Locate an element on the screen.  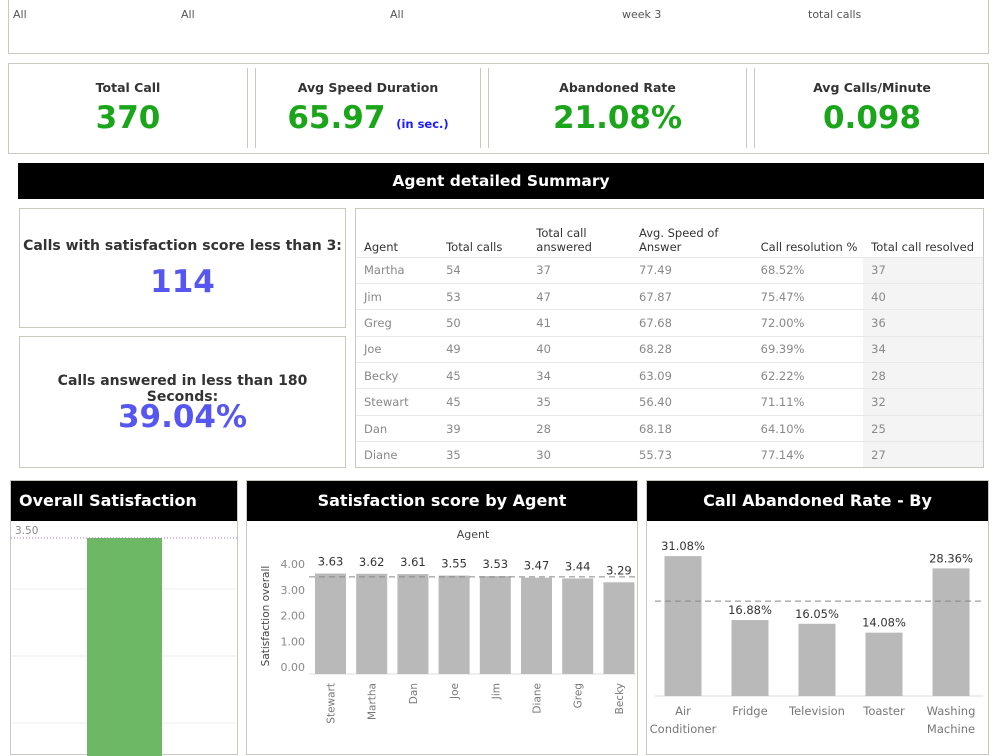
x-tick-label: Fridge is located at coordinates (749, 711).